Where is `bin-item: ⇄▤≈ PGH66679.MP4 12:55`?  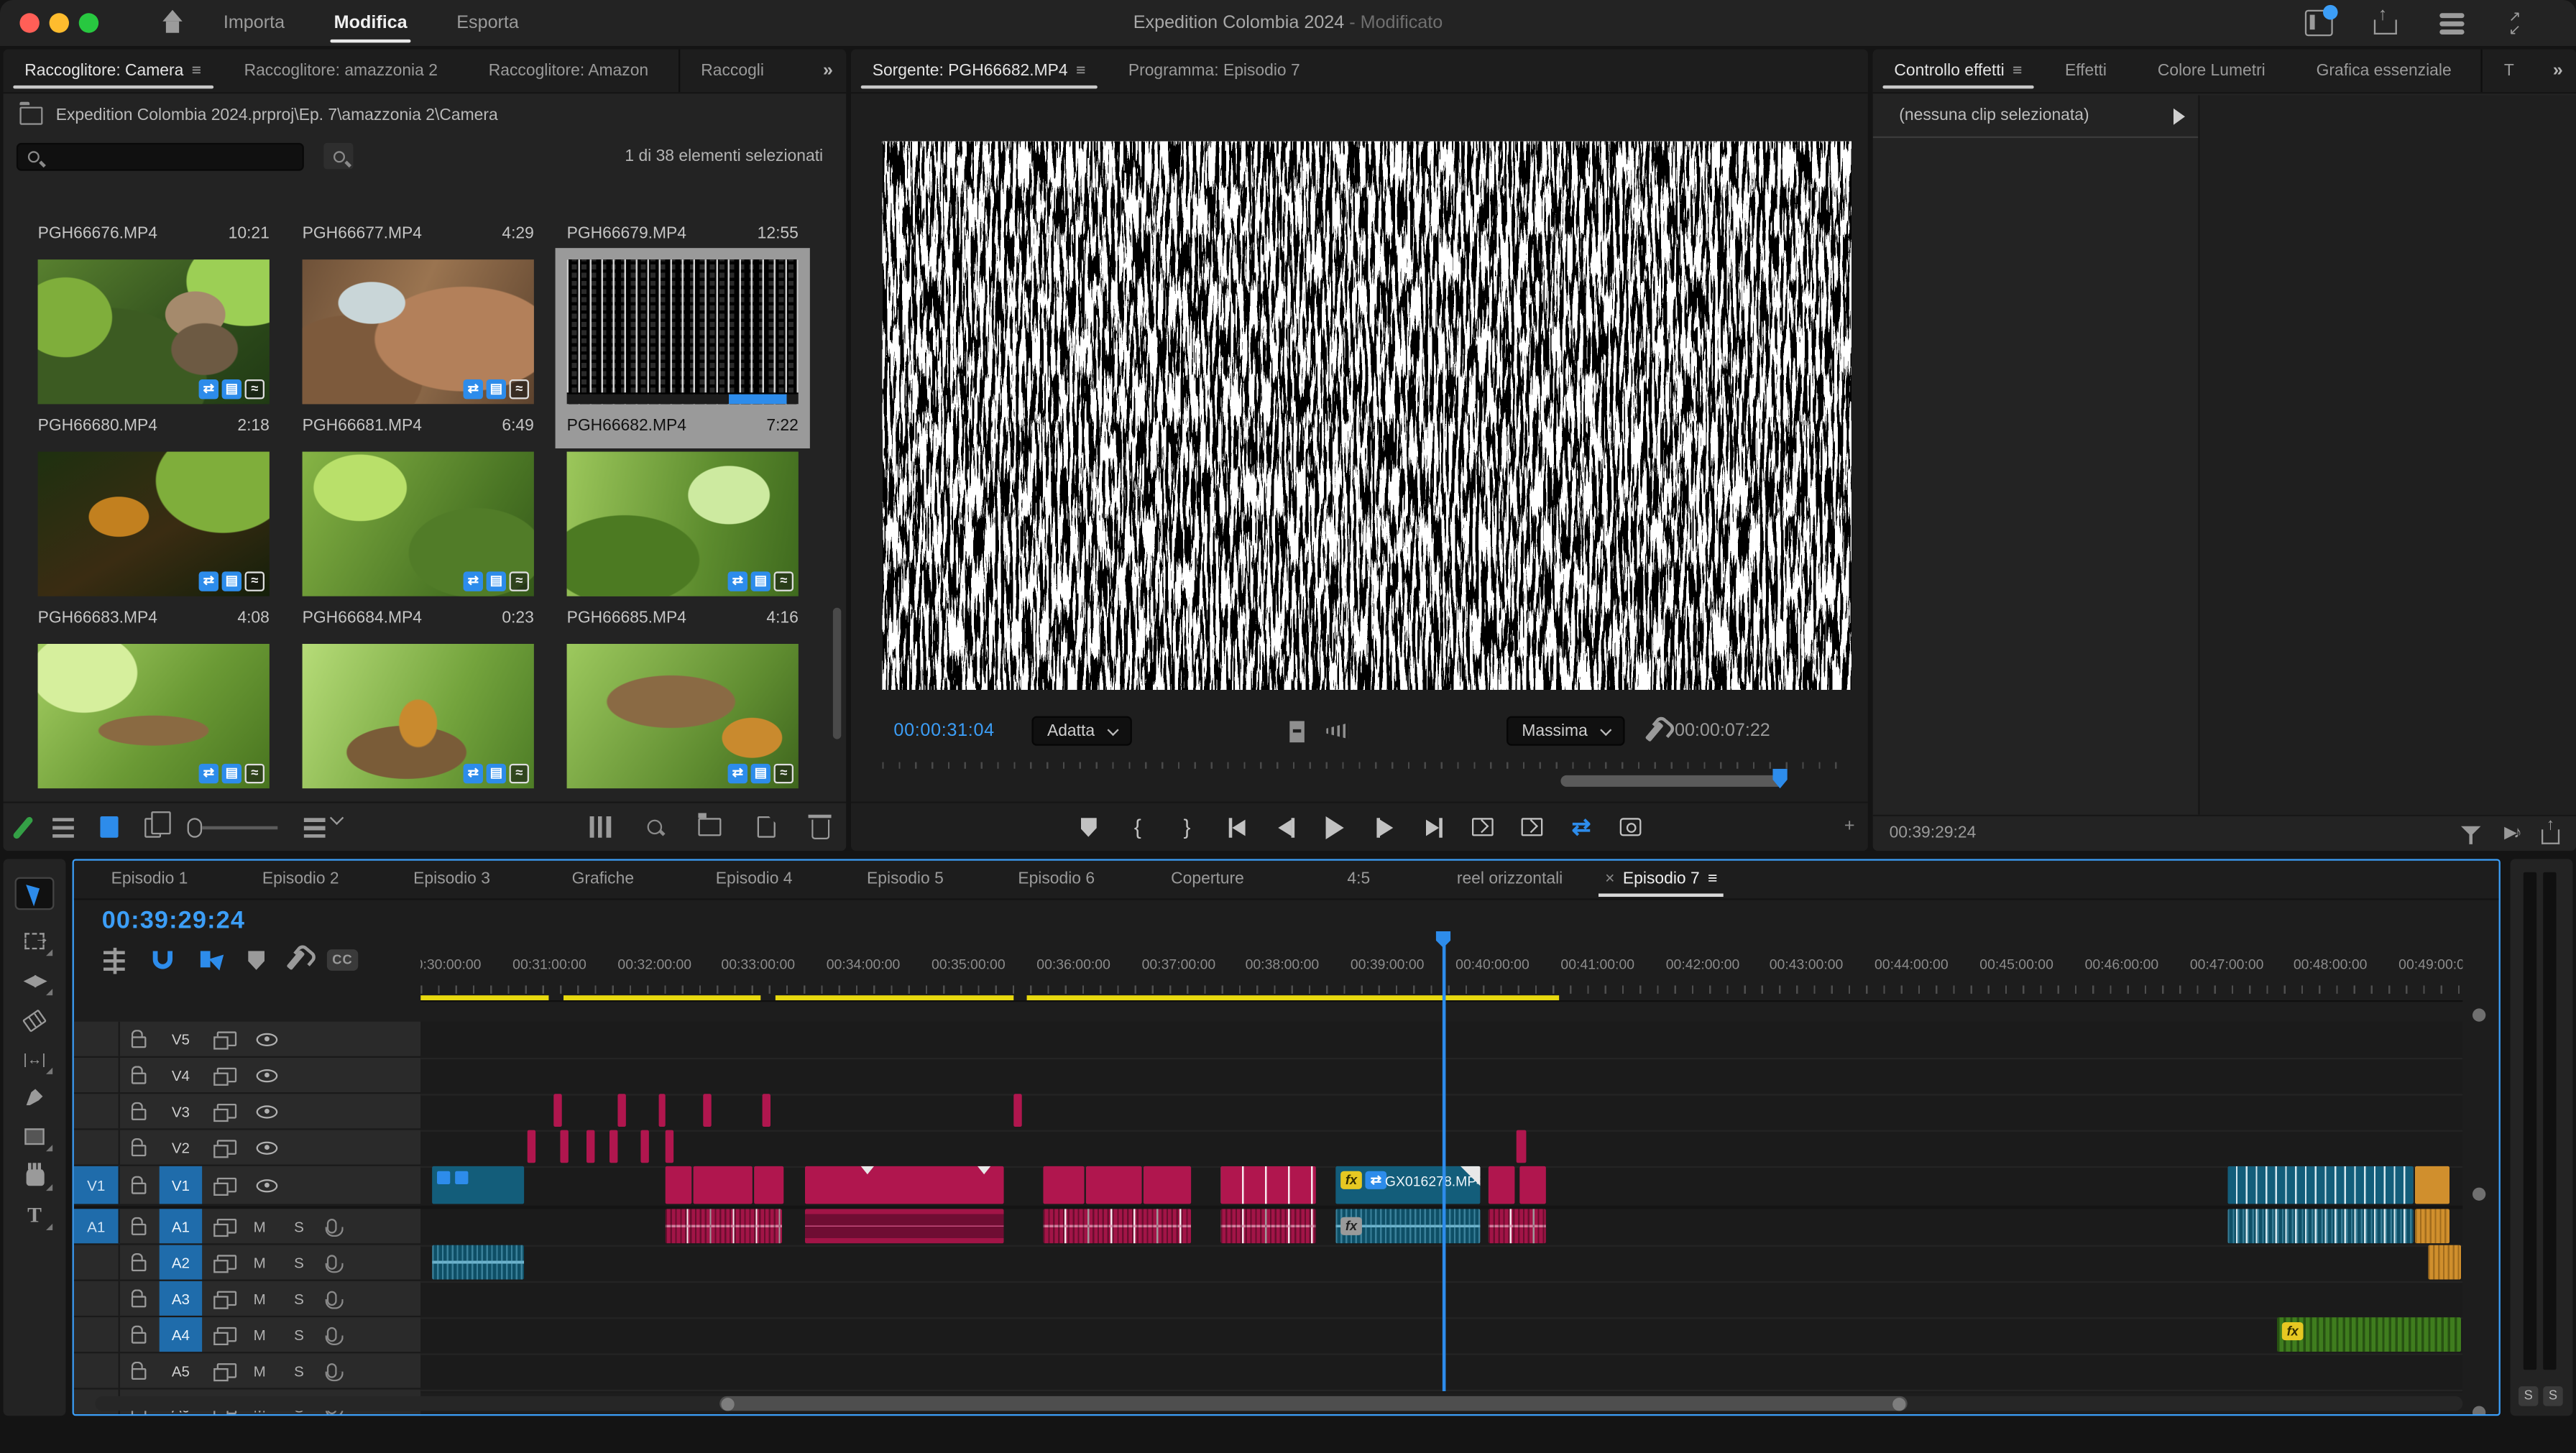
bin-item: ⇄▤≈ PGH66679.MP4 12:55 is located at coordinates (683, 234).